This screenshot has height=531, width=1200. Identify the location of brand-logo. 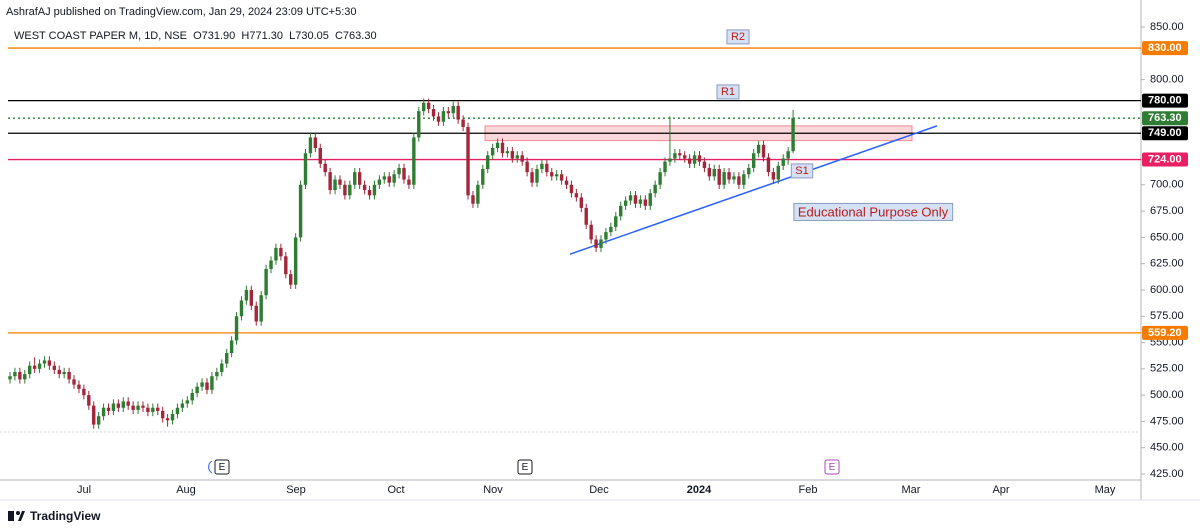
(16, 516).